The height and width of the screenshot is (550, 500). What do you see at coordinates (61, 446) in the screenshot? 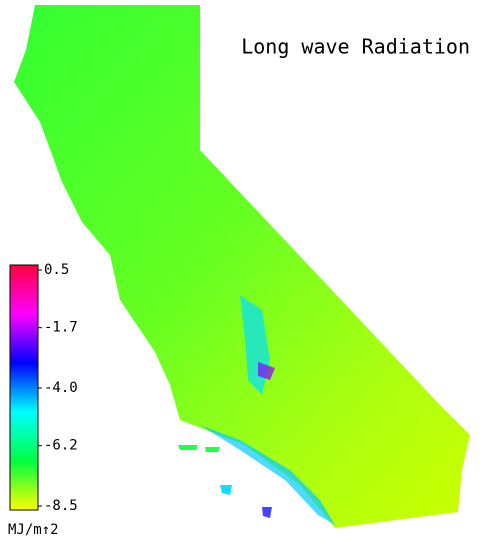
I see `legend-tick-label: -6.2` at bounding box center [61, 446].